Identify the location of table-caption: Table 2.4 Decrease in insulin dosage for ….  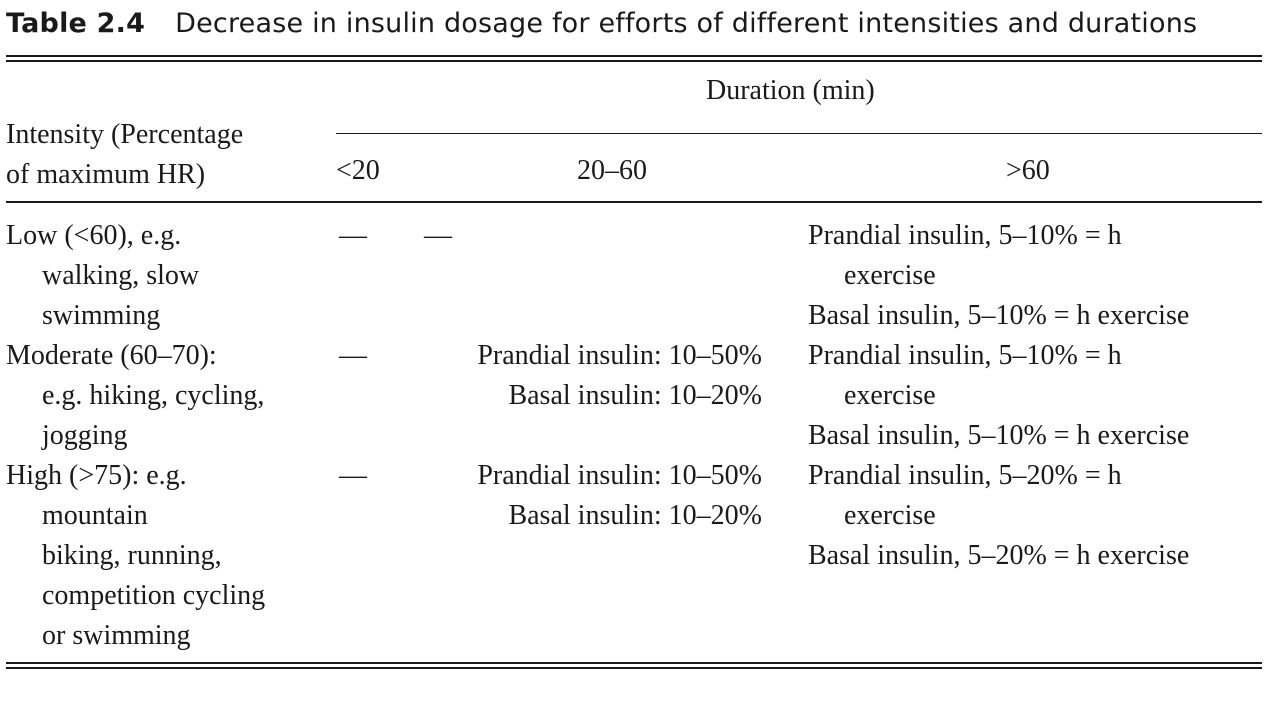
(601, 23).